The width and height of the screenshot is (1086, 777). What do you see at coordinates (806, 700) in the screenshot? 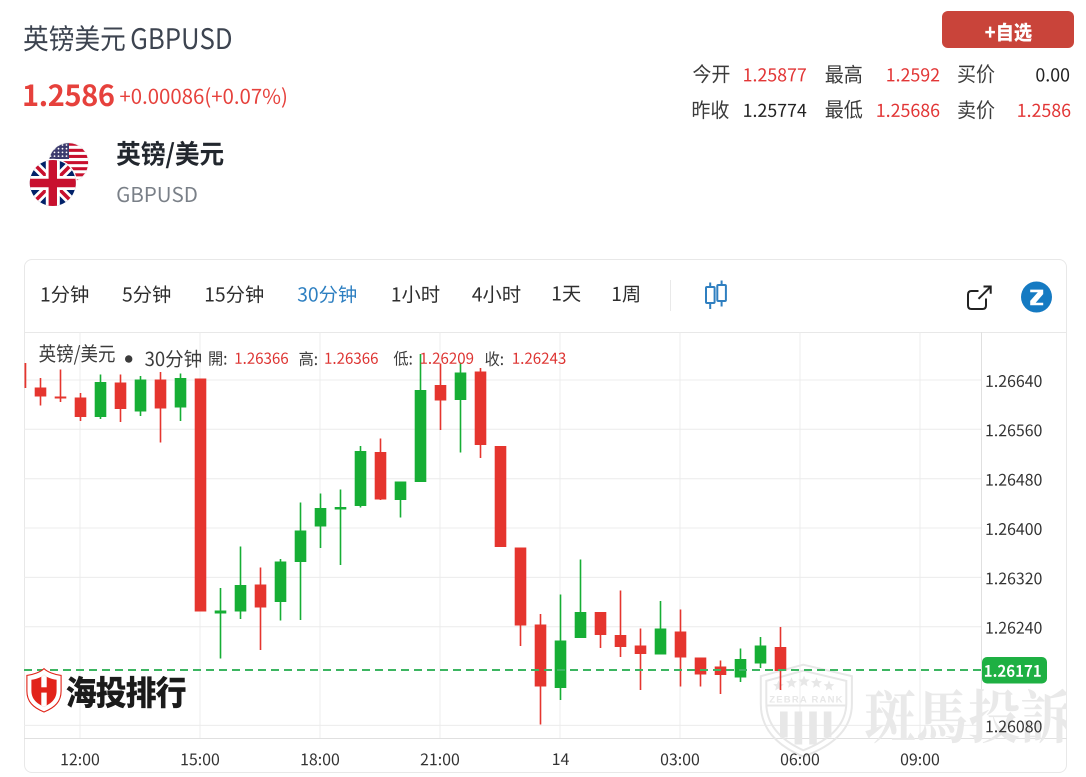
I see `svg-text: ZEBRA RANK` at bounding box center [806, 700].